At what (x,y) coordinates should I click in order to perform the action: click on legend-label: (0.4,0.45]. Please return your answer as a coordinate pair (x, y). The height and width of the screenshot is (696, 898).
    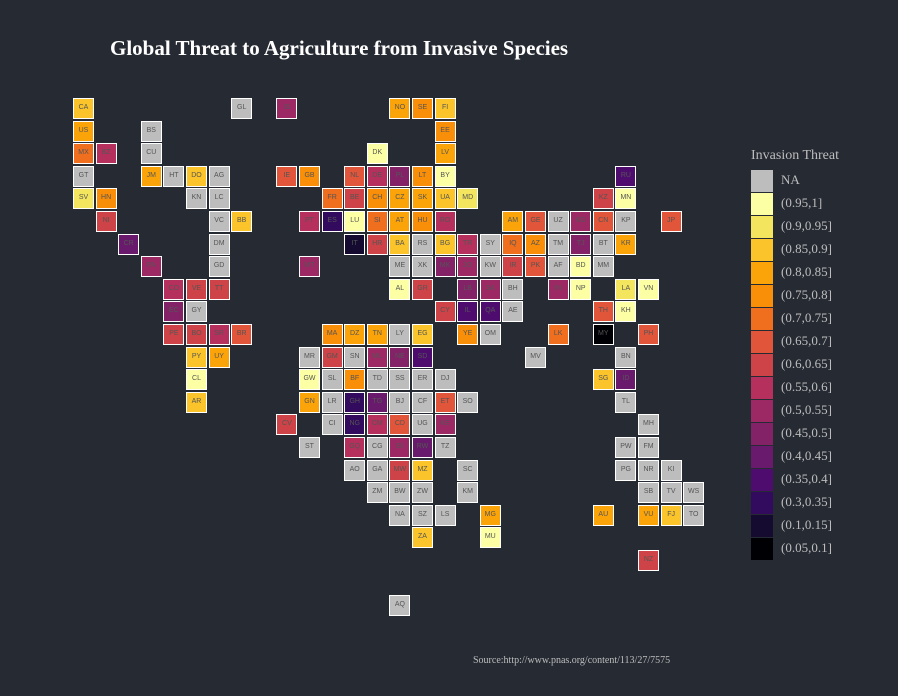
    Looking at the image, I should click on (806, 455).